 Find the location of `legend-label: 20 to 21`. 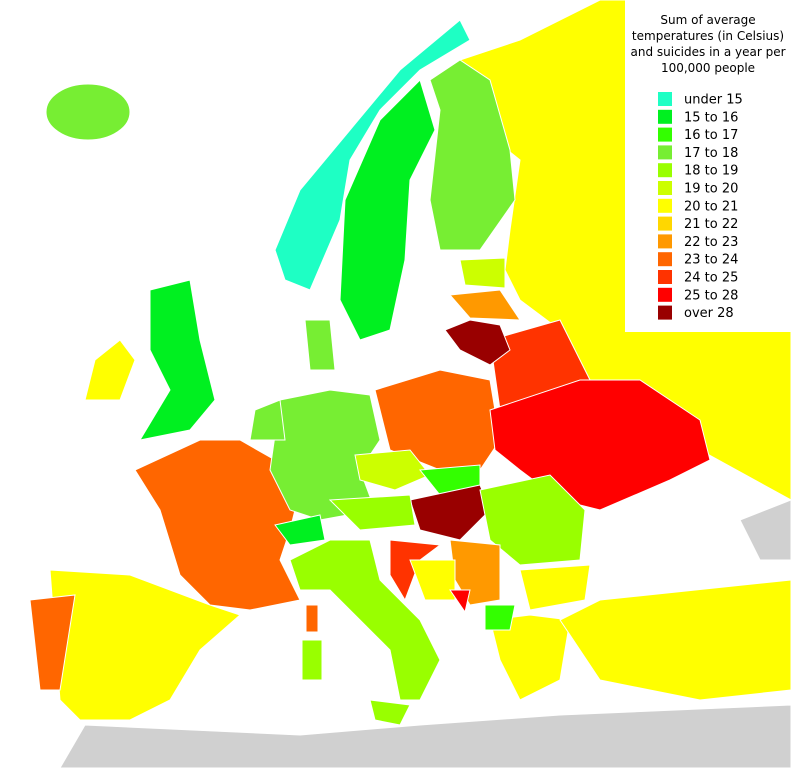

legend-label: 20 to 21 is located at coordinates (711, 206).